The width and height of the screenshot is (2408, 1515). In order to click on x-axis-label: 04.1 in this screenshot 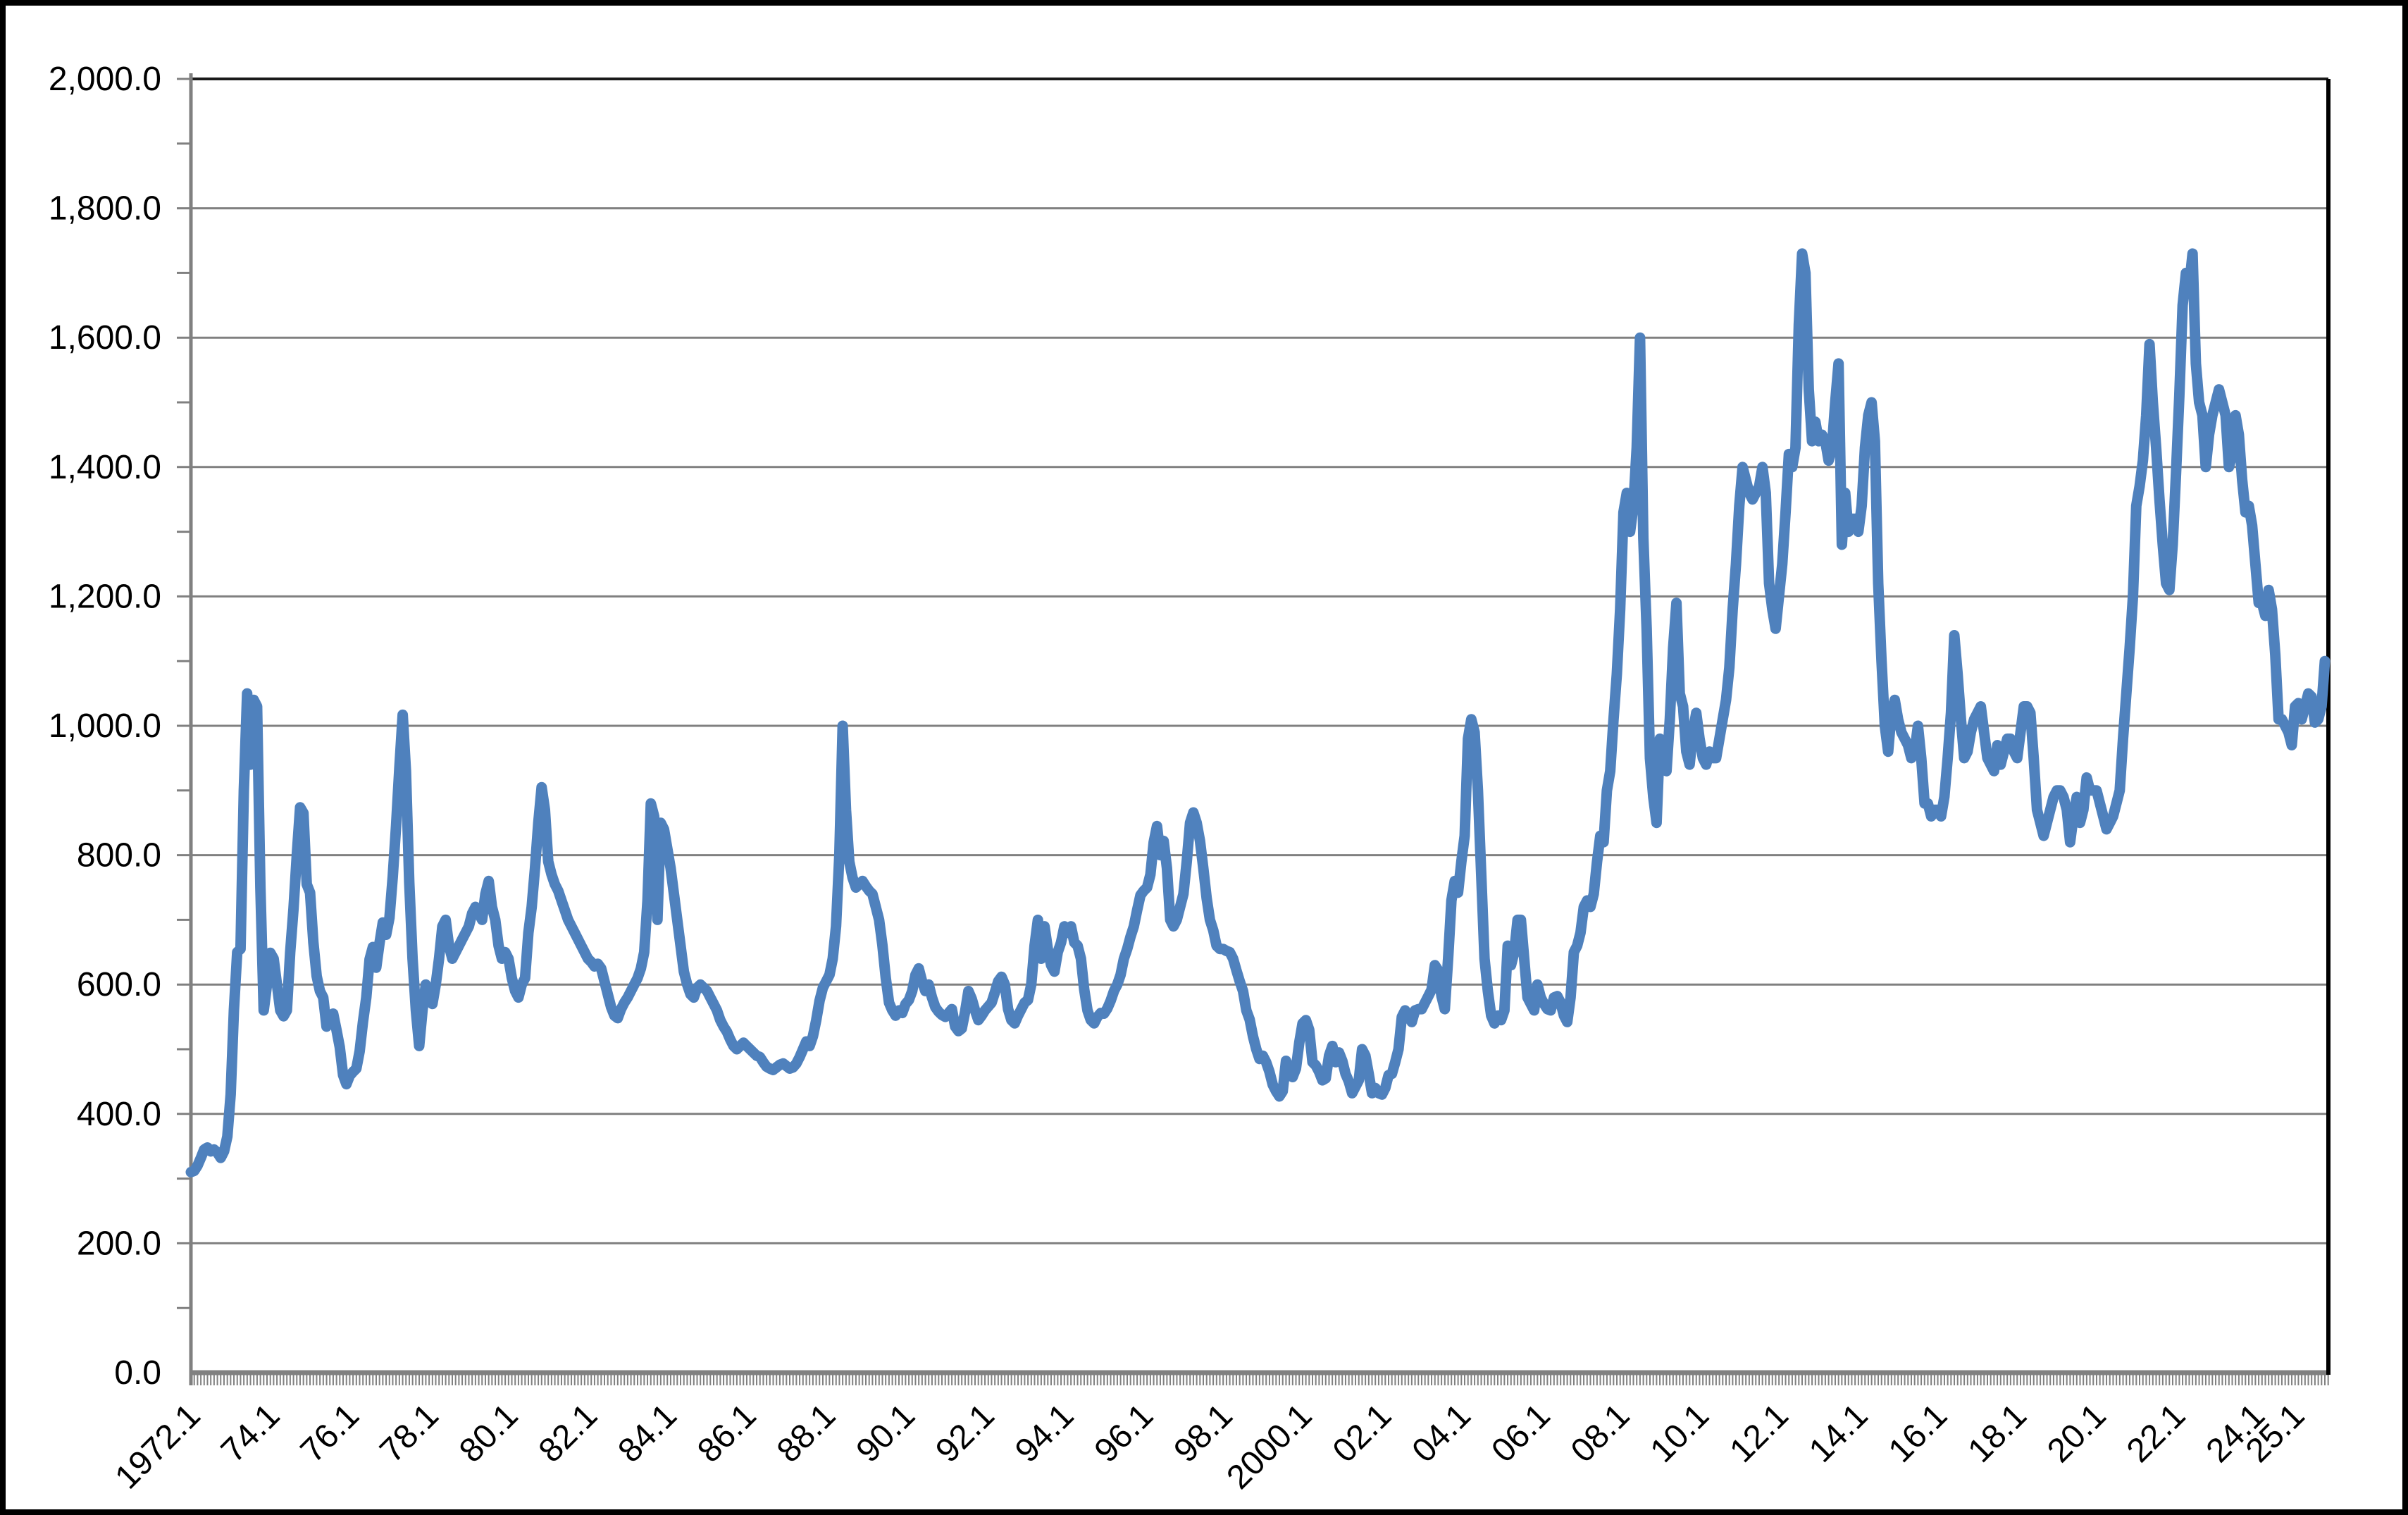, I will do `click(1442, 1434)`.